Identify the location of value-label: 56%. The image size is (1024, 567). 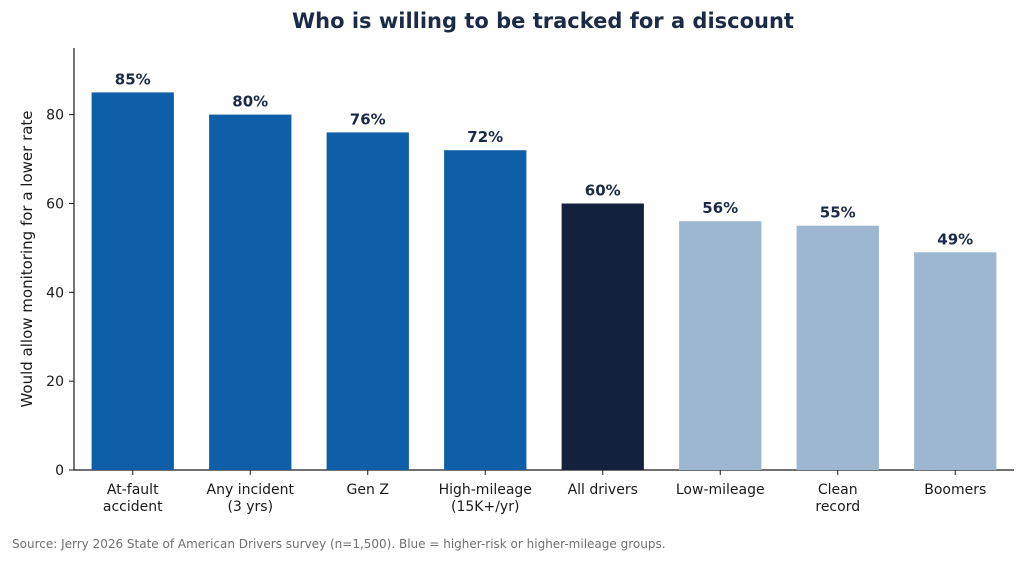
(720, 208).